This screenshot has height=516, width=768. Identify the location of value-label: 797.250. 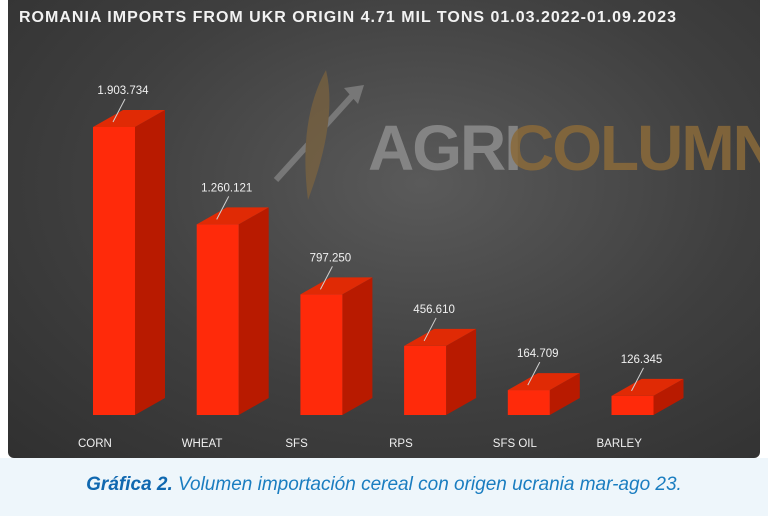
(331, 258).